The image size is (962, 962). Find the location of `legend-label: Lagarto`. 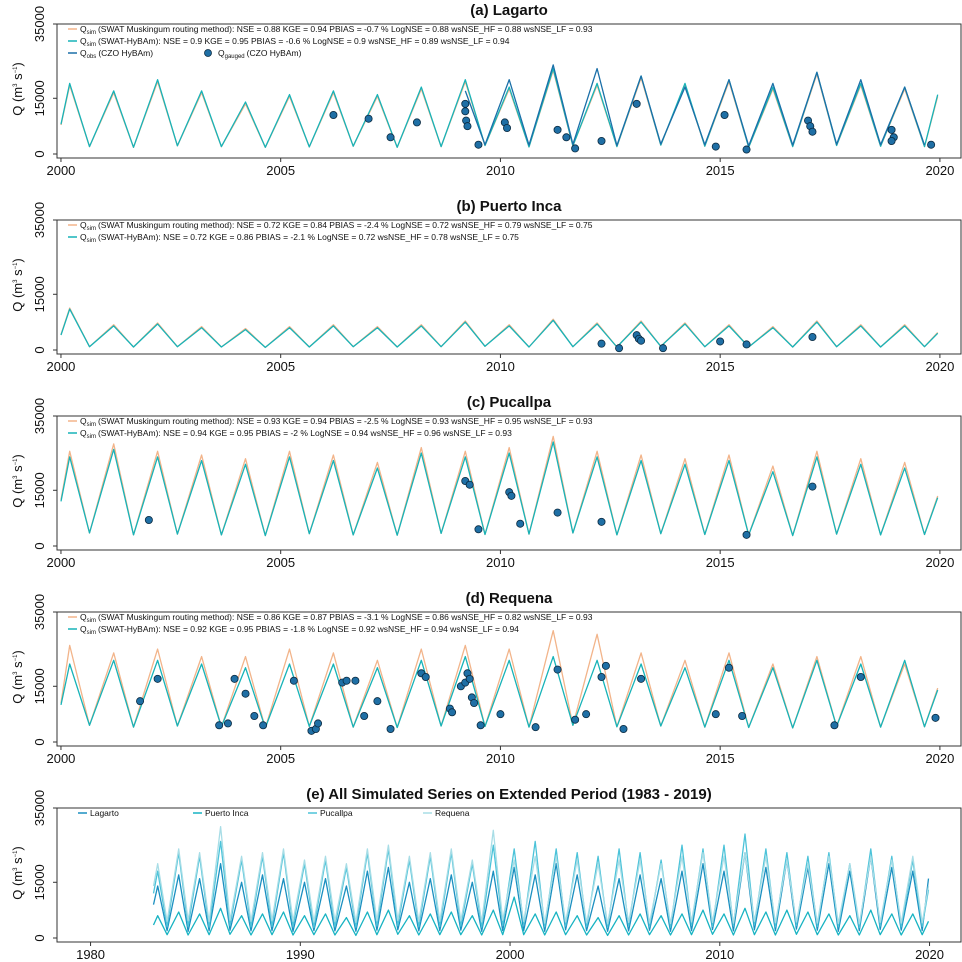

legend-label: Lagarto is located at coordinates (104, 813).